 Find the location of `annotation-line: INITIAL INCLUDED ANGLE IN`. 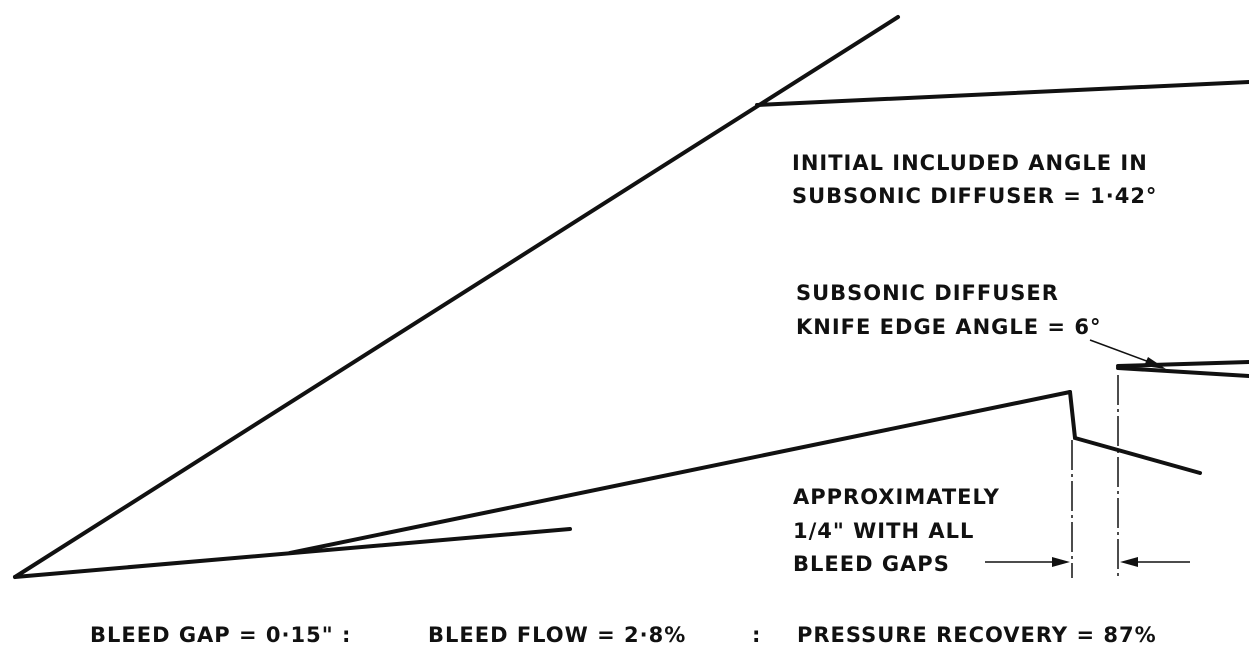

annotation-line: INITIAL INCLUDED ANGLE IN is located at coordinates (970, 163).